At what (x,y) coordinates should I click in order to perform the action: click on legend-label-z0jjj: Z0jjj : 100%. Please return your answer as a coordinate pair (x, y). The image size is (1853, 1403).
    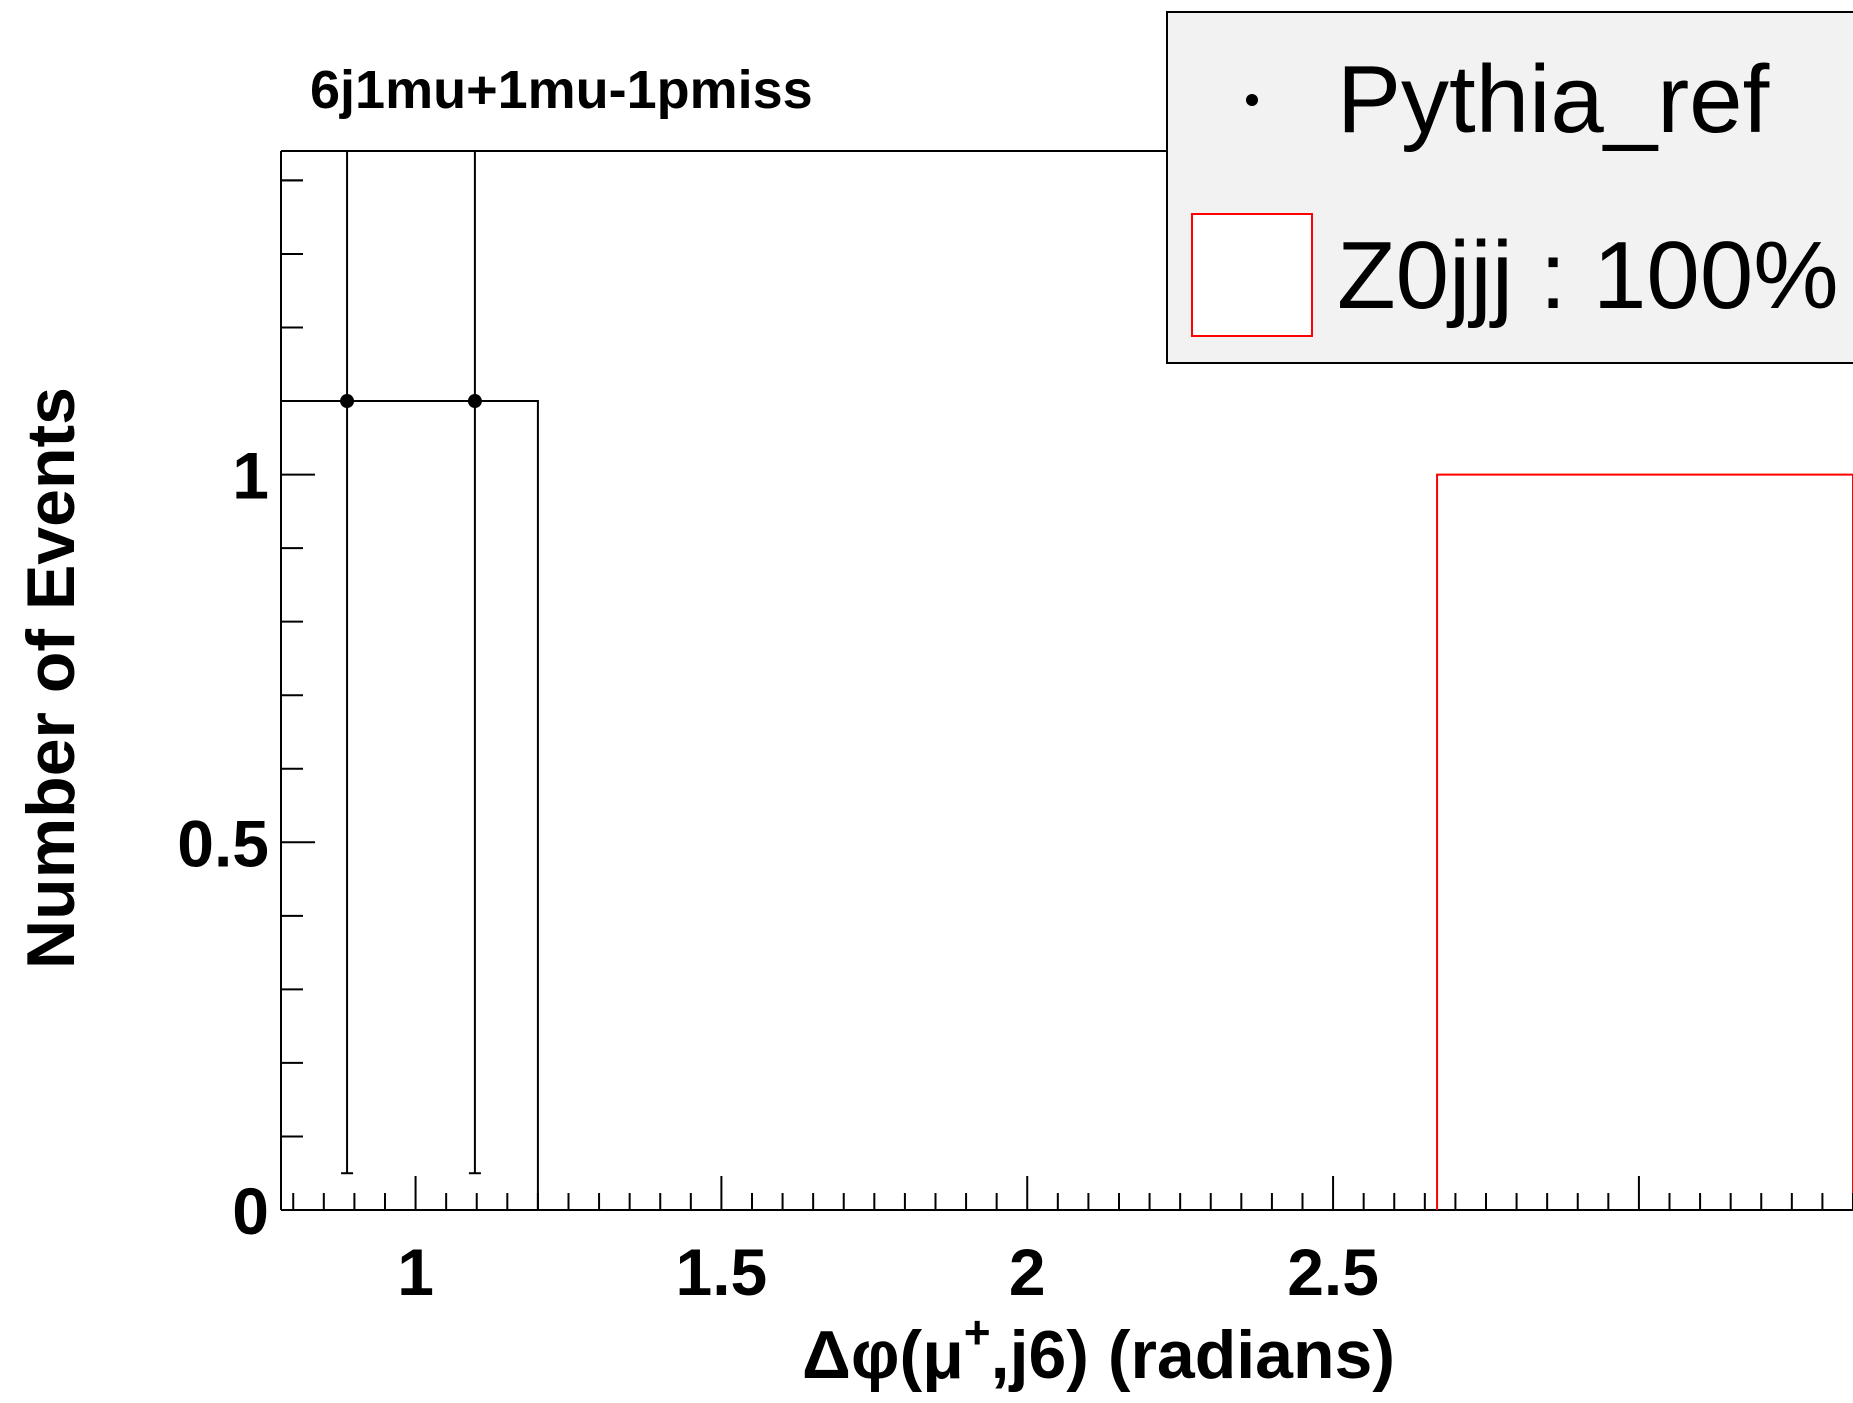
    Looking at the image, I should click on (1588, 275).